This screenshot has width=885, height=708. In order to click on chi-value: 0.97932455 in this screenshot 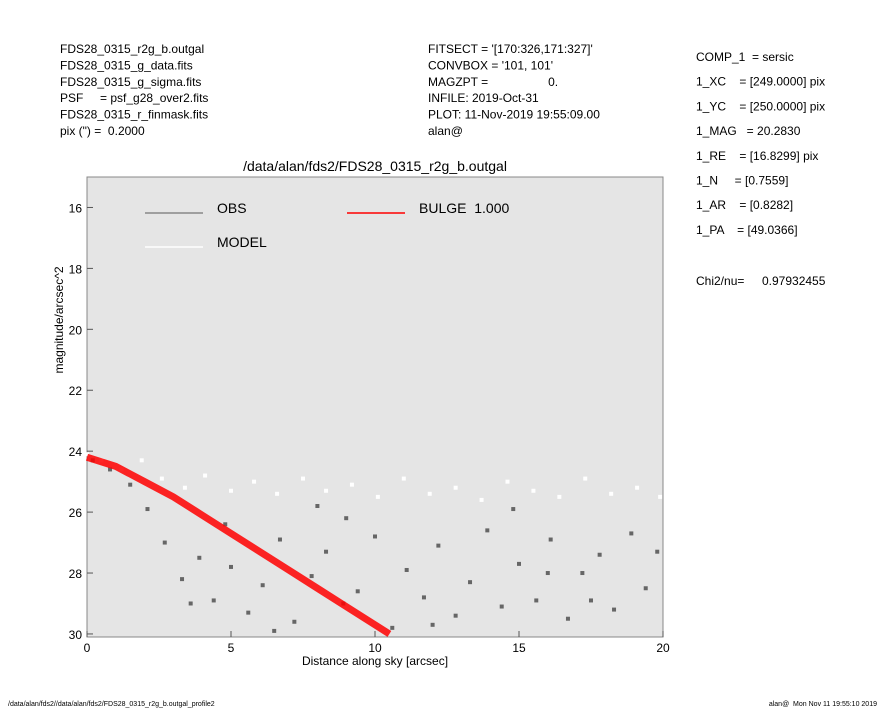, I will do `click(794, 281)`.